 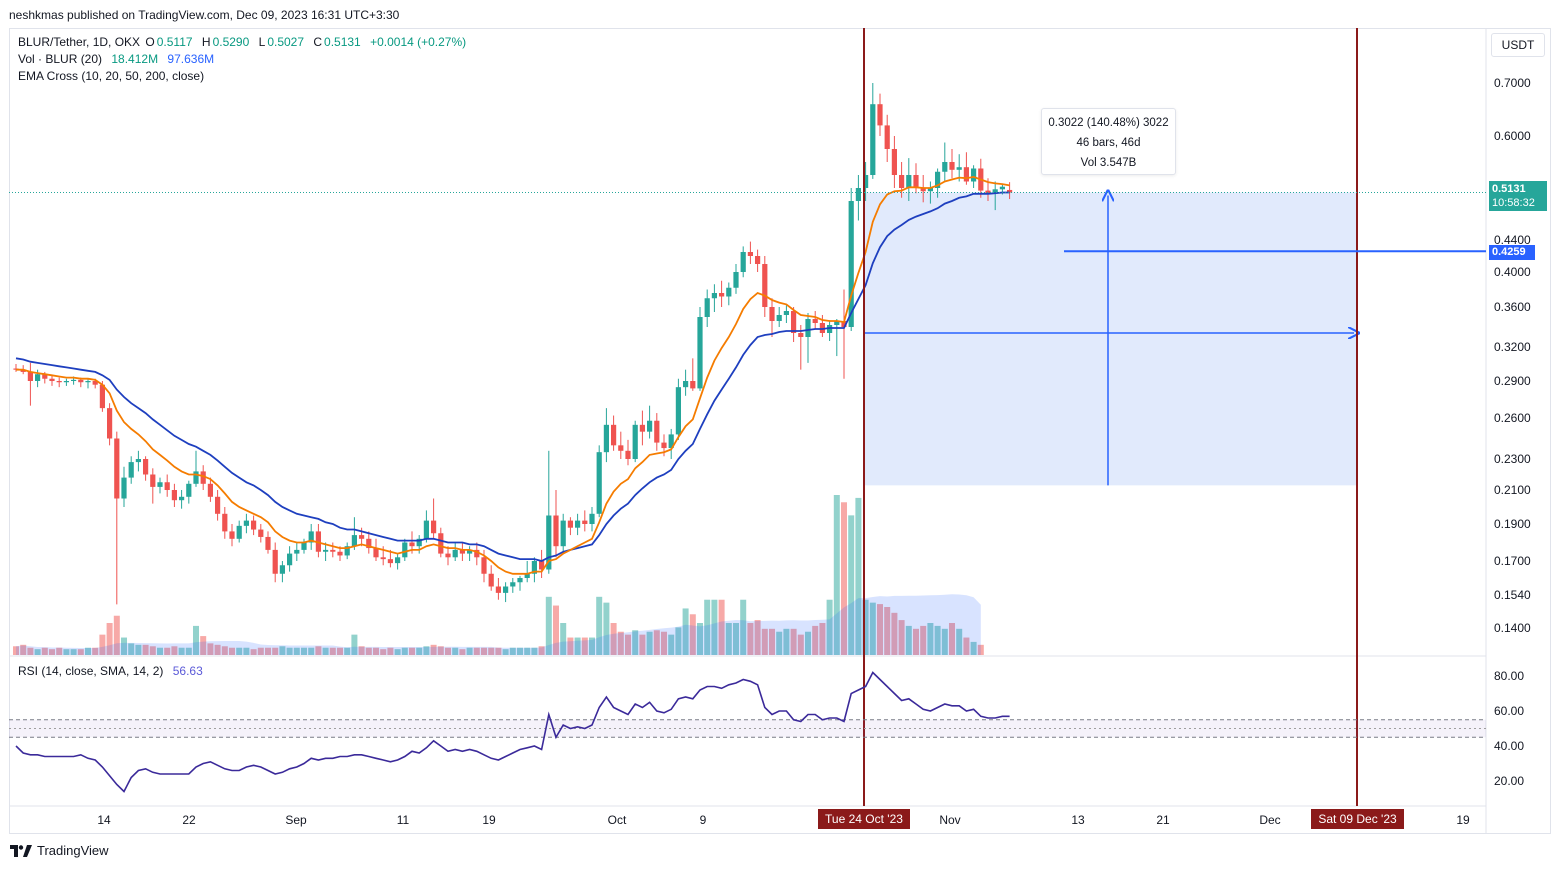 I want to click on measure-change: 0.3022 (140.48%) 3022, so click(x=1108, y=123).